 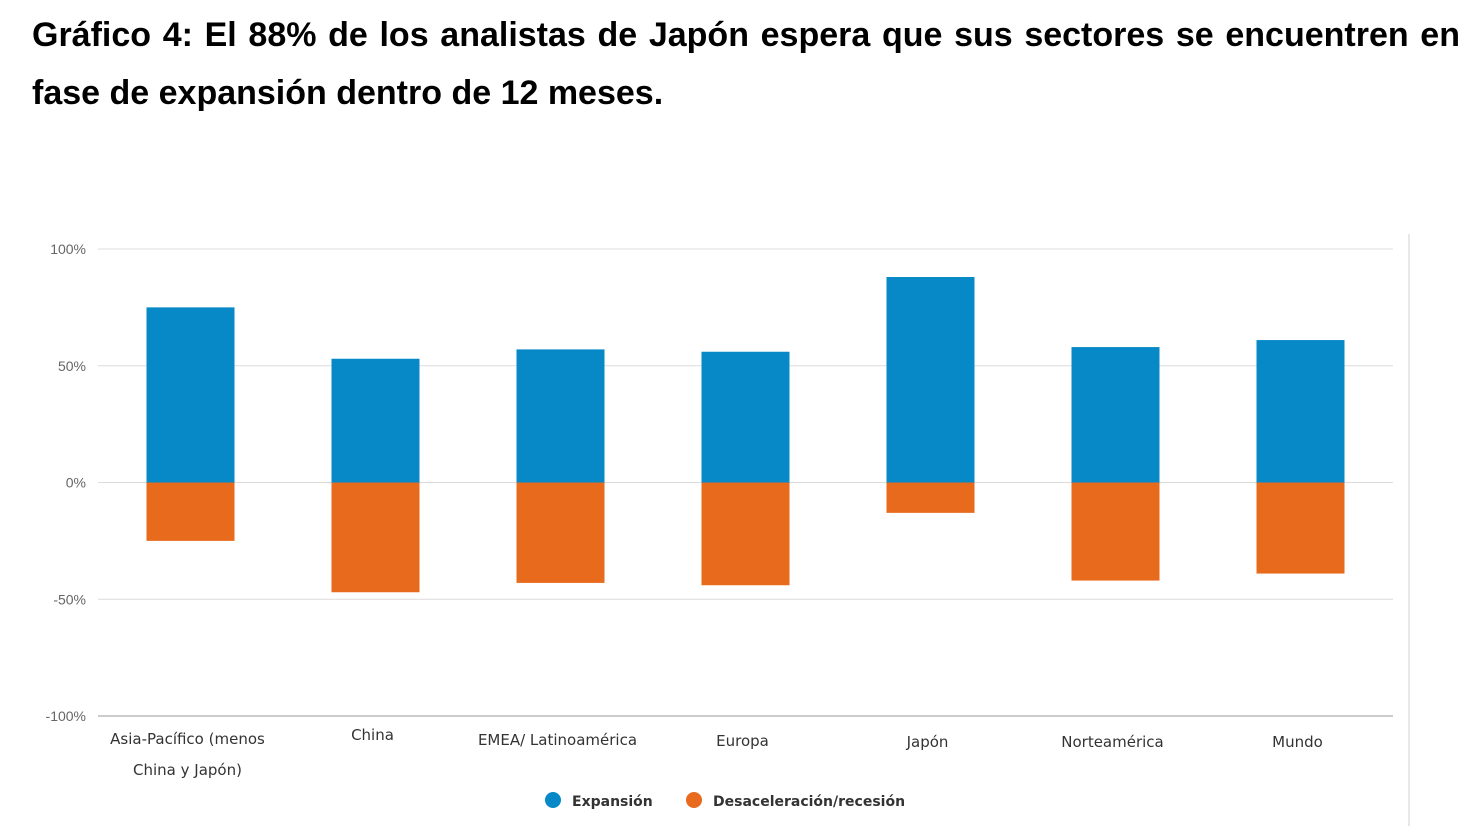 I want to click on x-tick-label: China y Japón), so click(x=187, y=770).